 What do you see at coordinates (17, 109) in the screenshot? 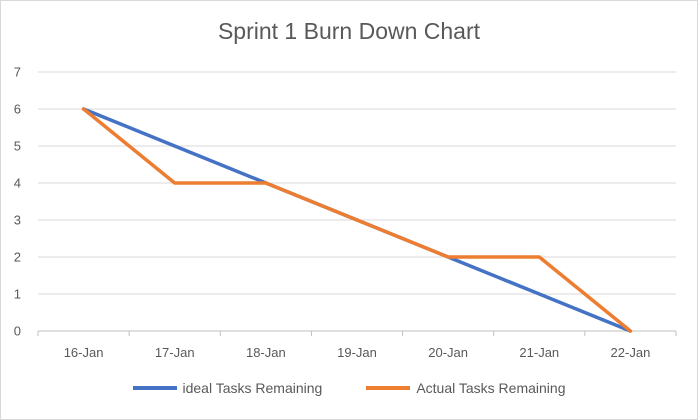
I see `y-tick-label: 6` at bounding box center [17, 109].